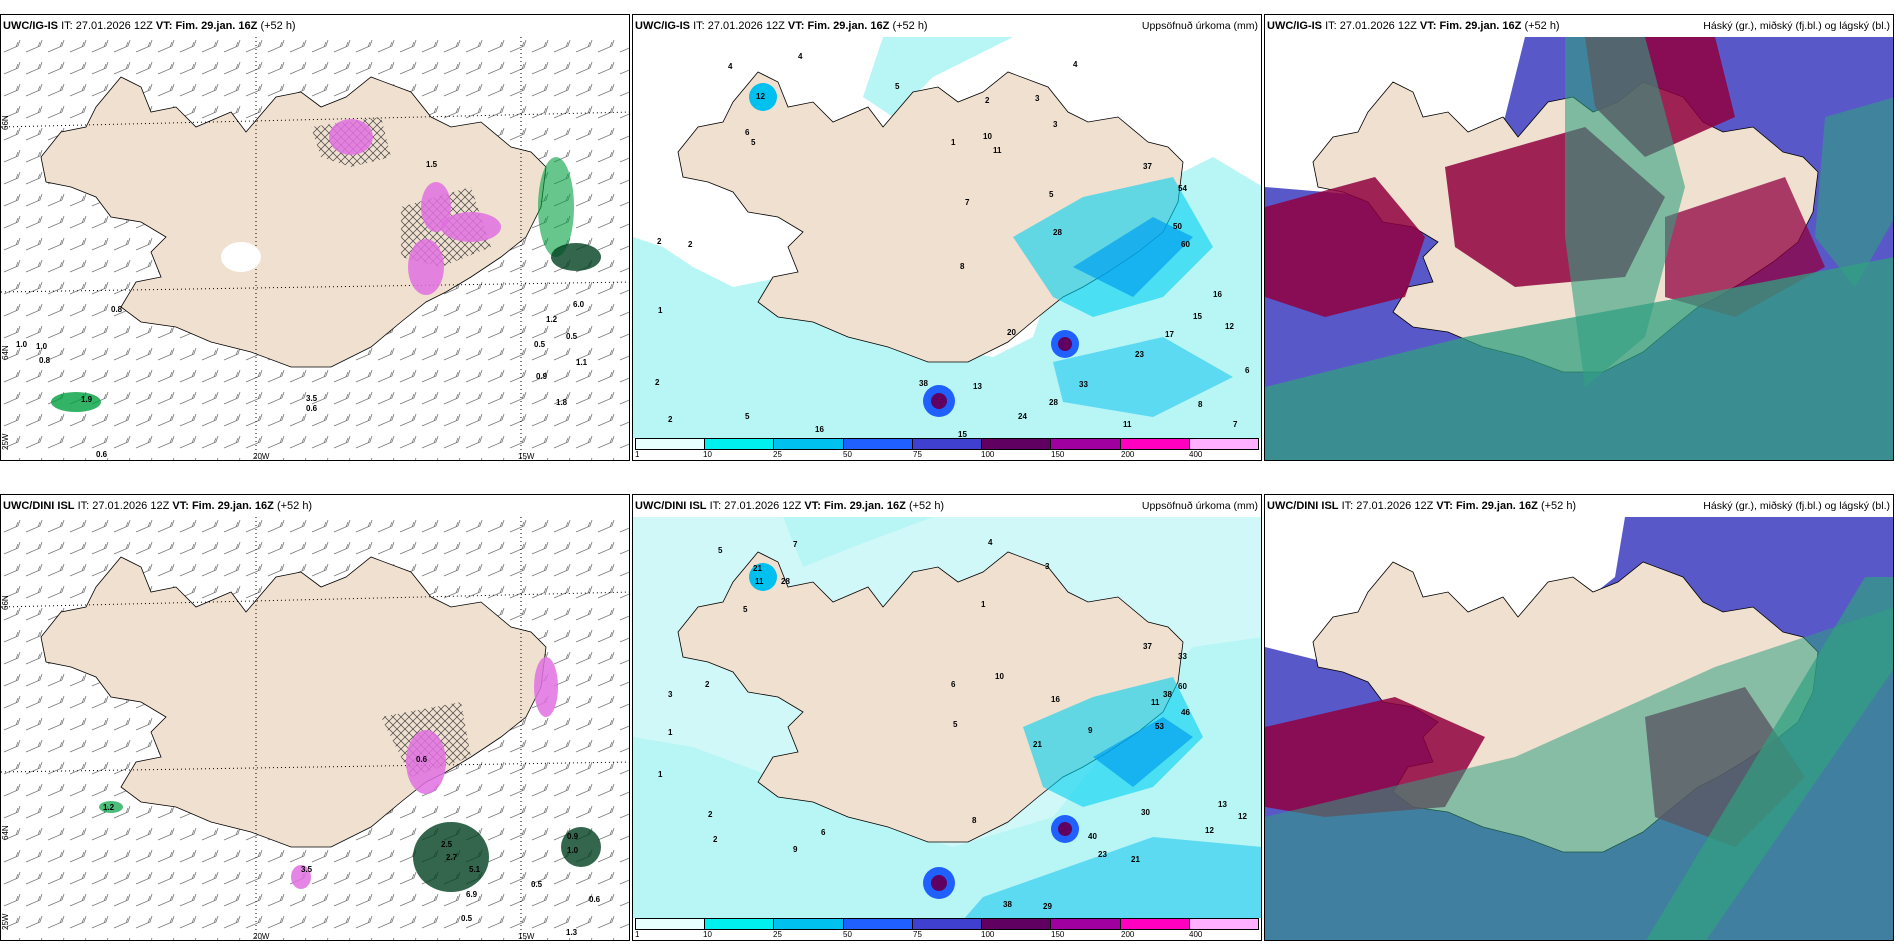 The image size is (1900, 950). What do you see at coordinates (707, 934) in the screenshot?
I see `legend-tick: 10` at bounding box center [707, 934].